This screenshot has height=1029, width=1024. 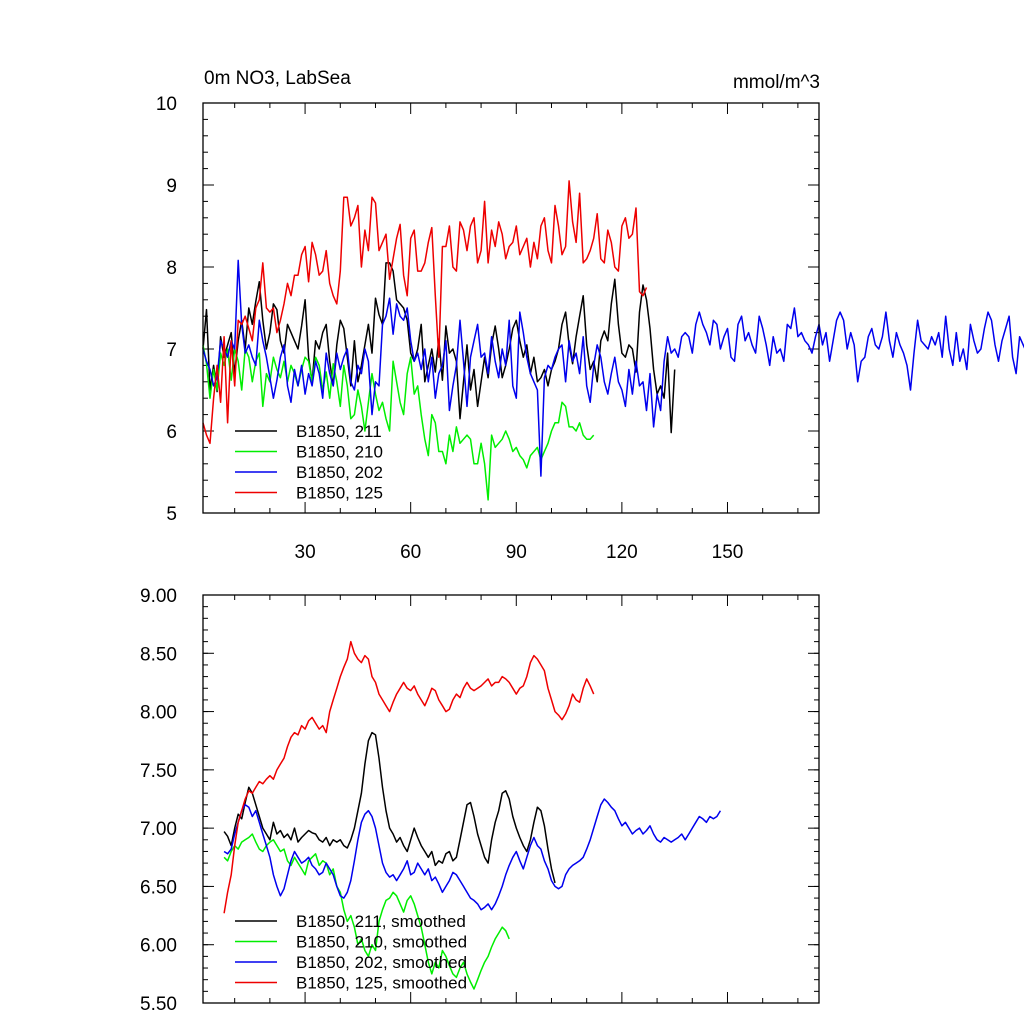 I want to click on y-tick-label: 8.50, so click(x=158, y=654).